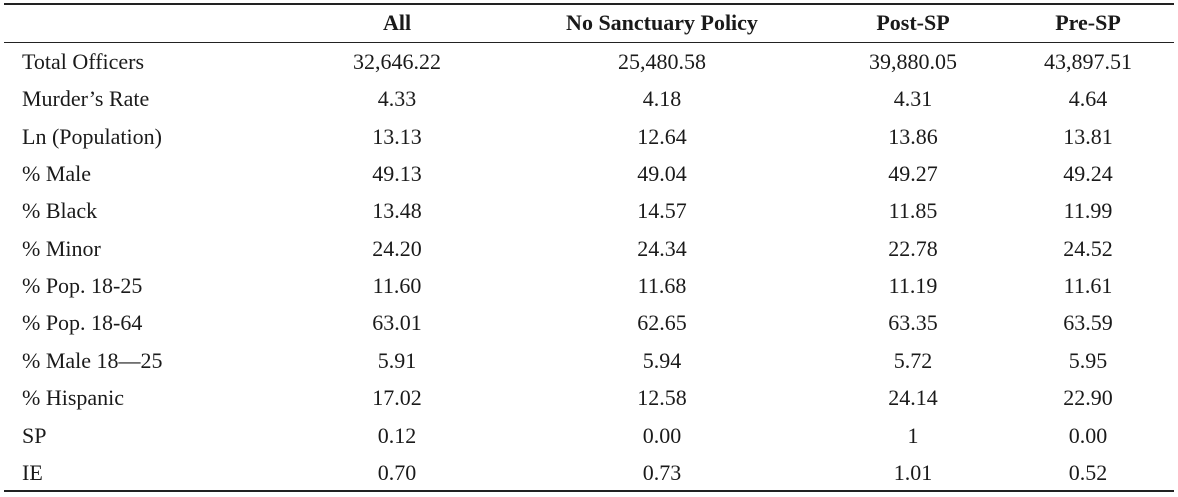 Image resolution: width=1178 pixels, height=497 pixels. What do you see at coordinates (92, 136) in the screenshot?
I see `row-label: Ln (Population)` at bounding box center [92, 136].